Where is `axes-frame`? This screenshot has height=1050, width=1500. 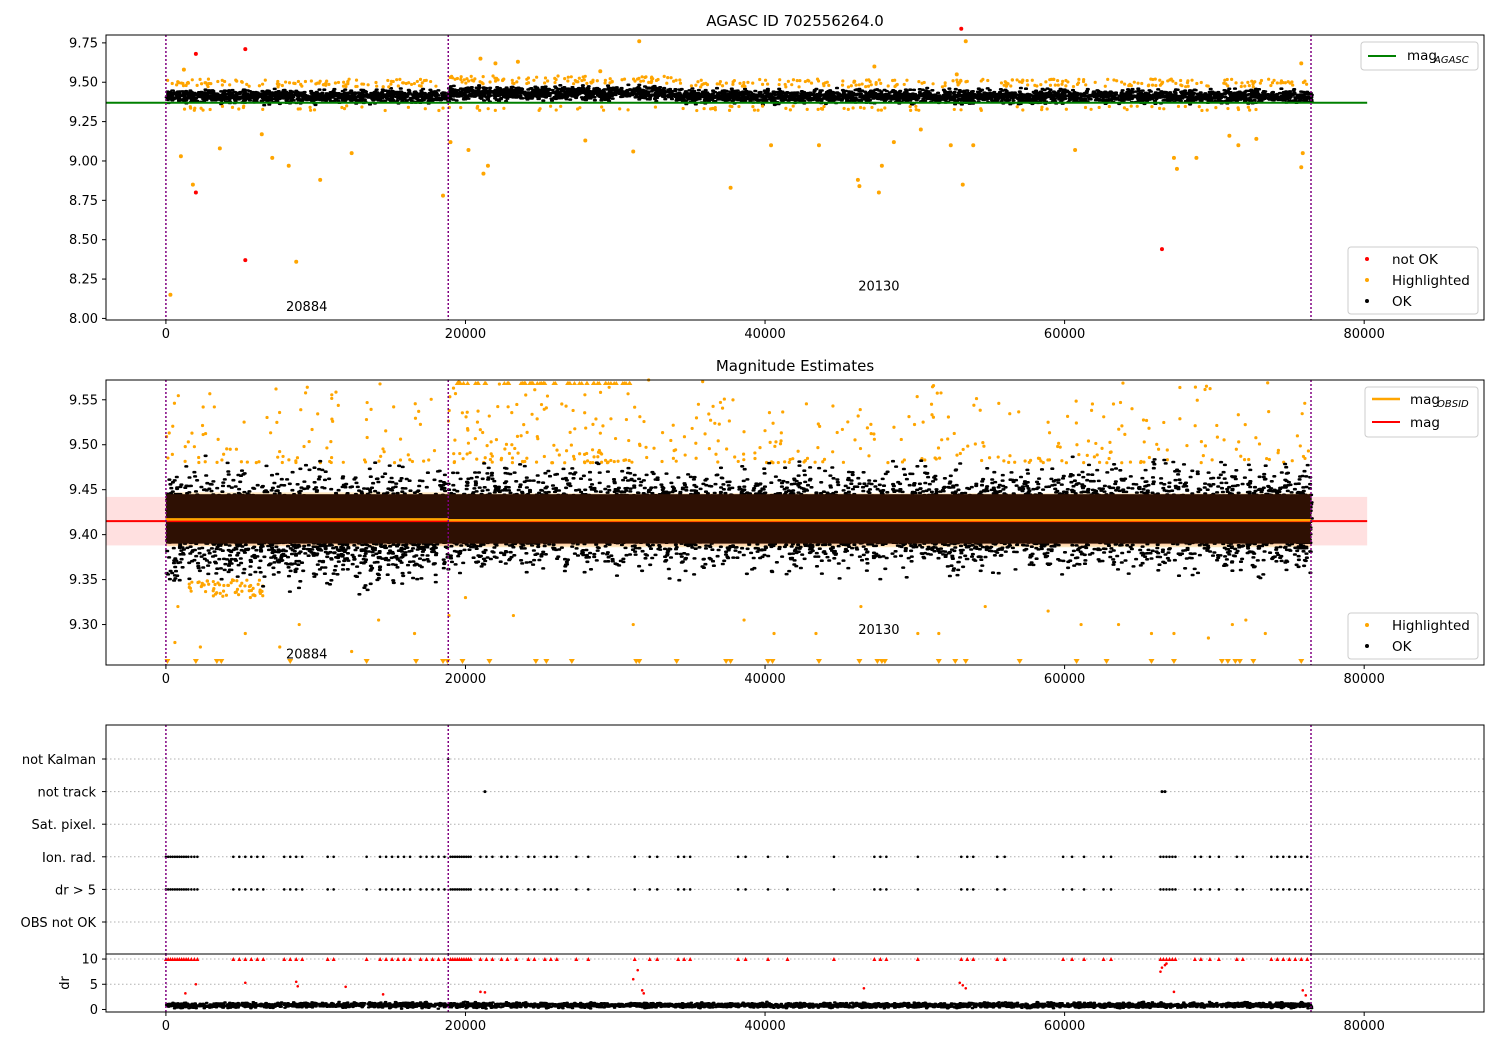 axes-frame is located at coordinates (795, 983).